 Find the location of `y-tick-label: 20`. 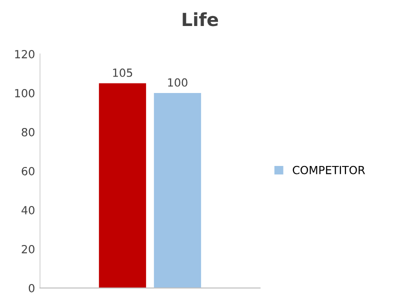

y-tick-label: 20 is located at coordinates (28, 249).